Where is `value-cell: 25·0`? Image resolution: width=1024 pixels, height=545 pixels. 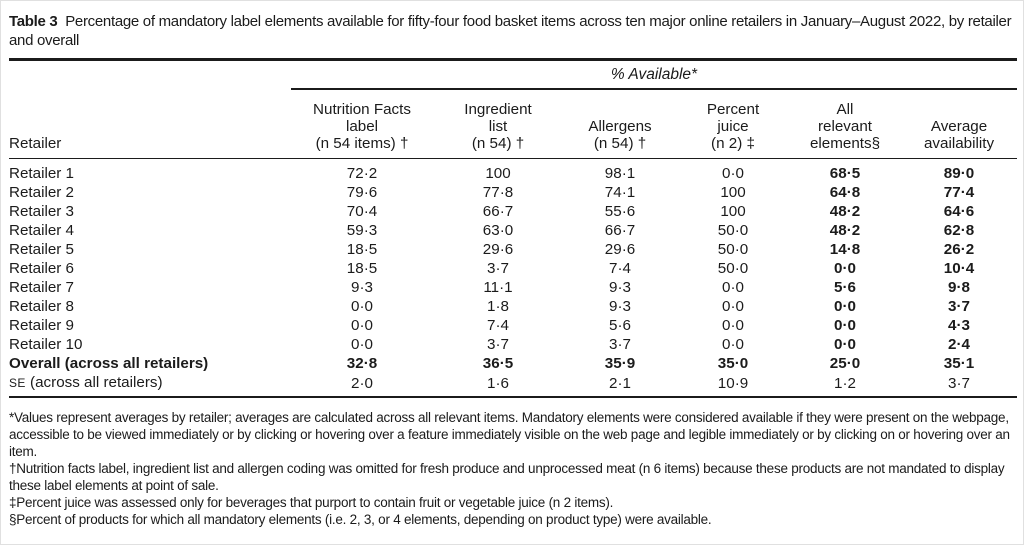 value-cell: 25·0 is located at coordinates (845, 363).